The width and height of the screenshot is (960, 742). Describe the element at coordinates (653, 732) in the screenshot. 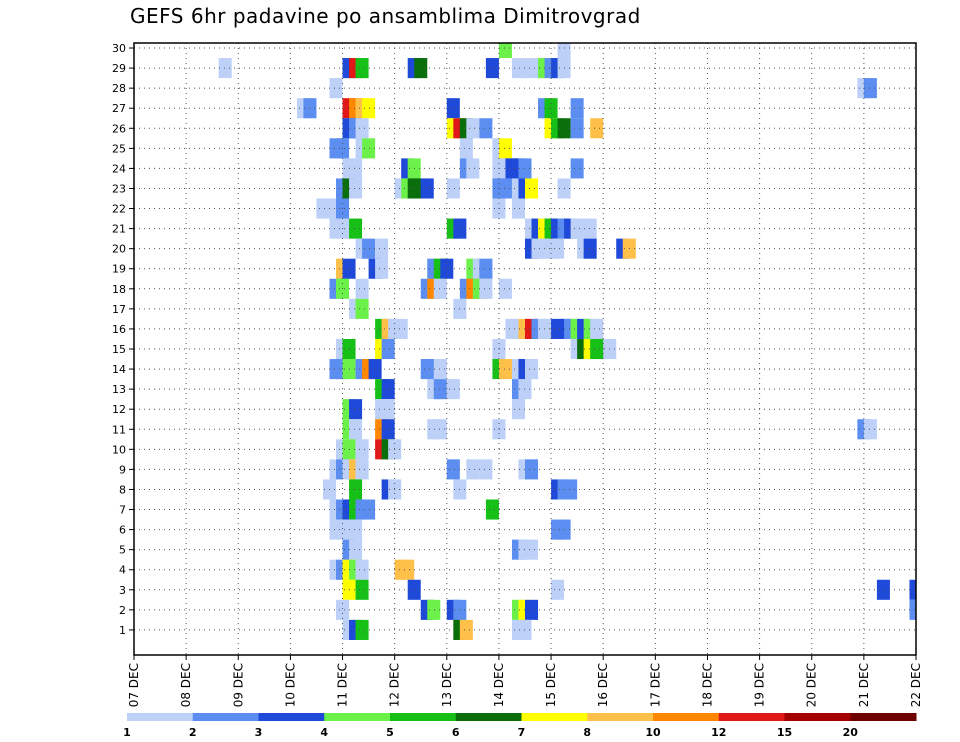

I see `legend-label: 10` at that location.